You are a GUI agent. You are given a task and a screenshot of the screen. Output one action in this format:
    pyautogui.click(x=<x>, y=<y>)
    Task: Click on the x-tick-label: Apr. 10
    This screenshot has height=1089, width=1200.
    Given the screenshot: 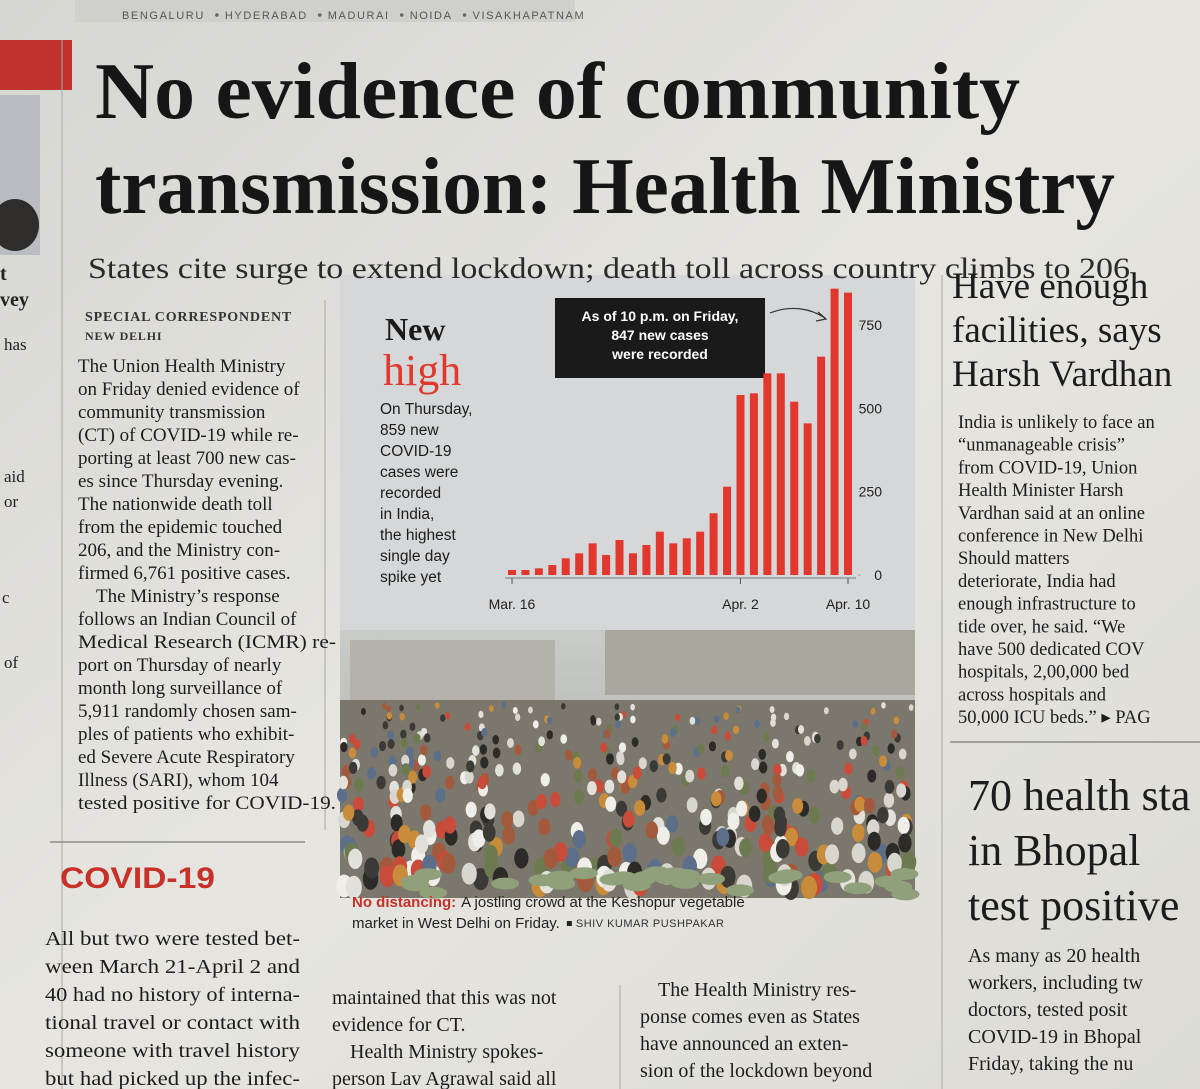 What is the action you would take?
    pyautogui.click(x=848, y=604)
    